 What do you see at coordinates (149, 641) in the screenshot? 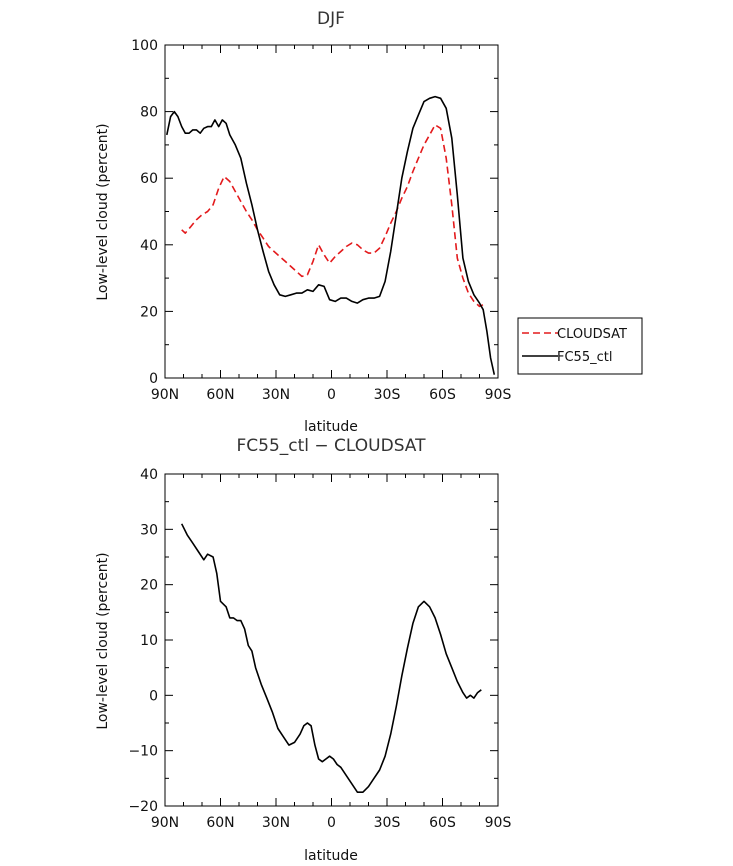
I see `y-tick-label: 10` at bounding box center [149, 641].